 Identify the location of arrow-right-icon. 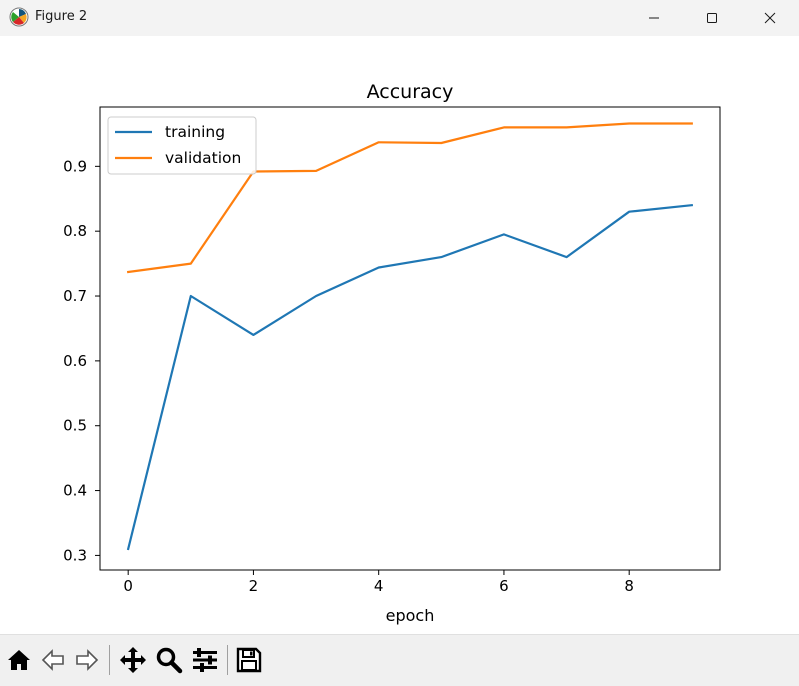
(87, 660).